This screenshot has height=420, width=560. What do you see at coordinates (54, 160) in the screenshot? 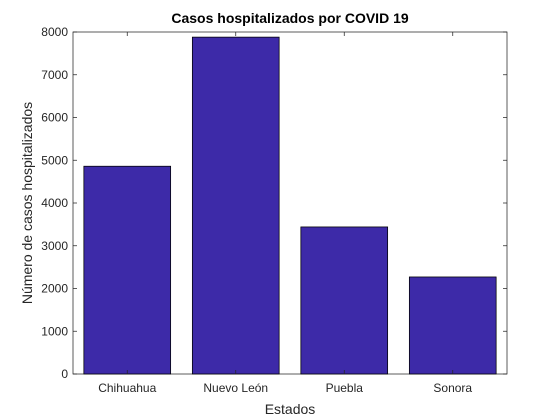
I see `y-tick-label: 5000` at bounding box center [54, 160].